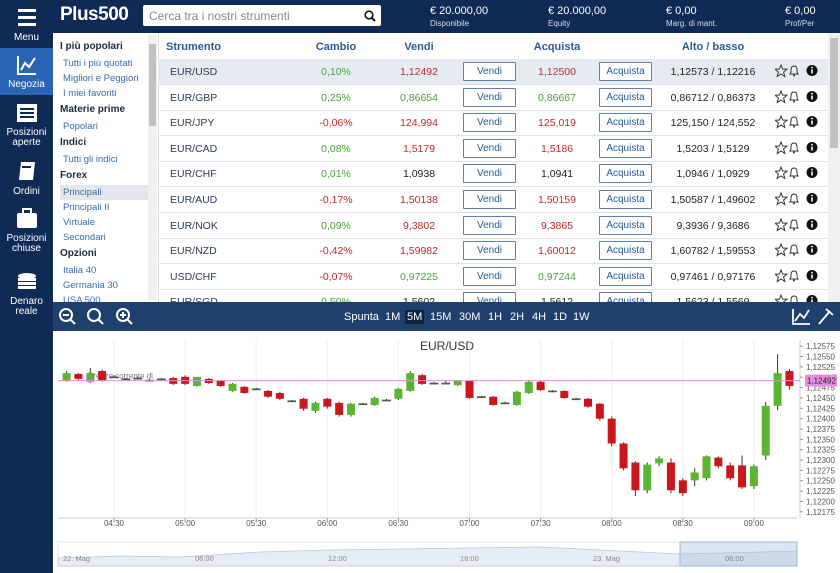  I want to click on zoom-icons, so click(102, 317).